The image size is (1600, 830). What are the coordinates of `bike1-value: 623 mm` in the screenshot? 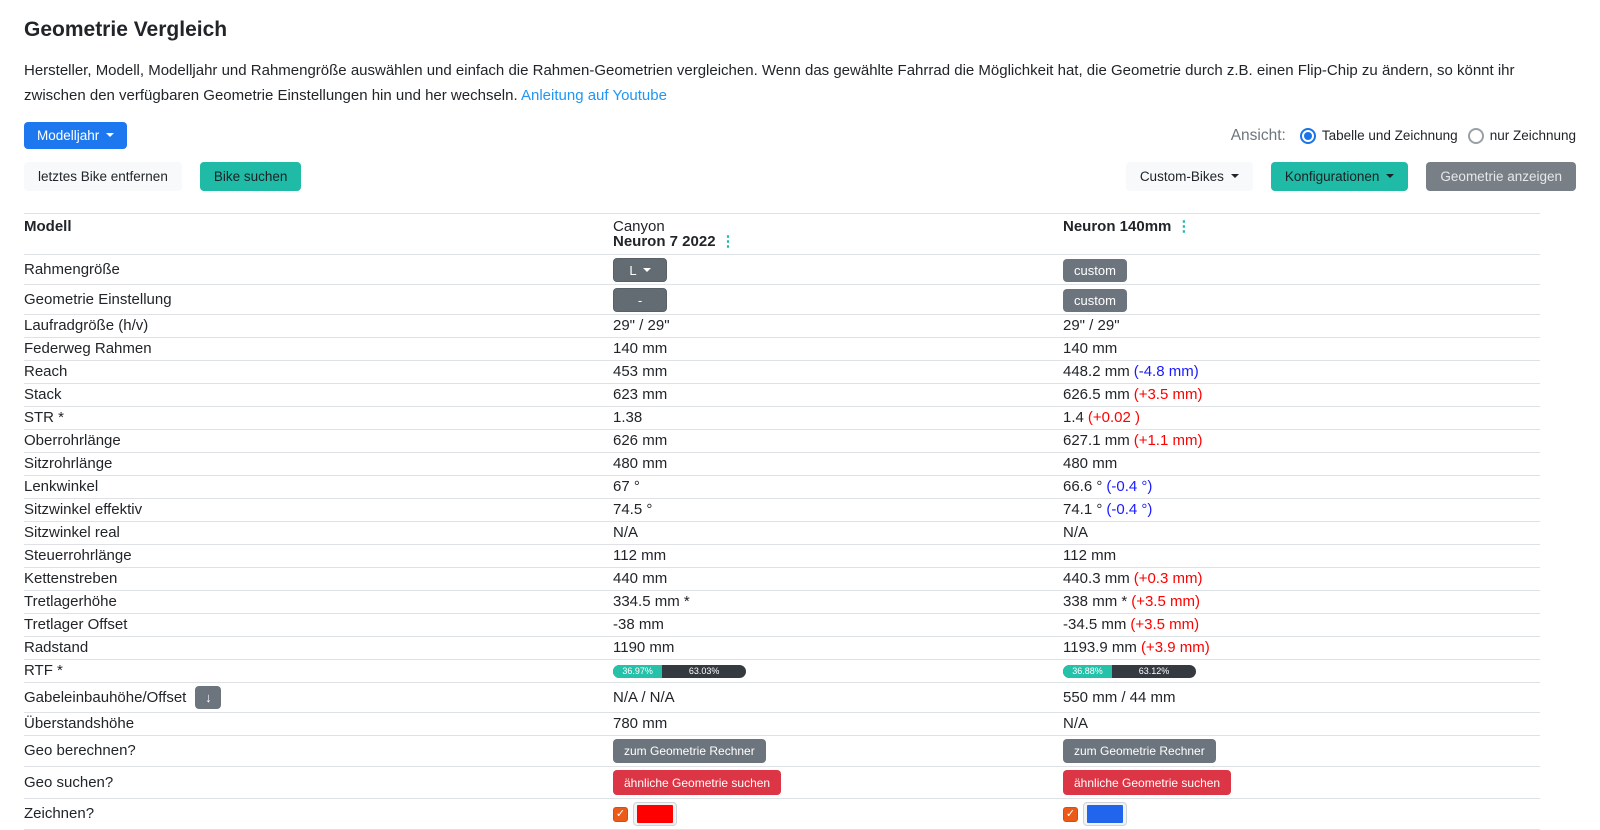 It's located at (640, 394).